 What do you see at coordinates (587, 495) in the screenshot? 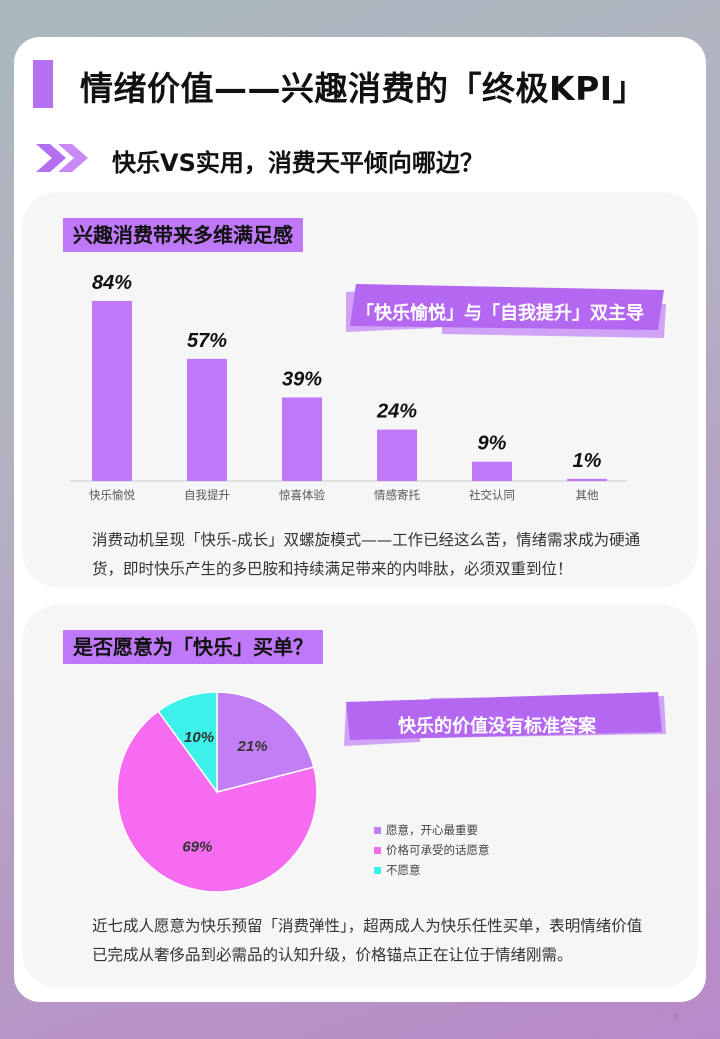
I see `category-label: 其他` at bounding box center [587, 495].